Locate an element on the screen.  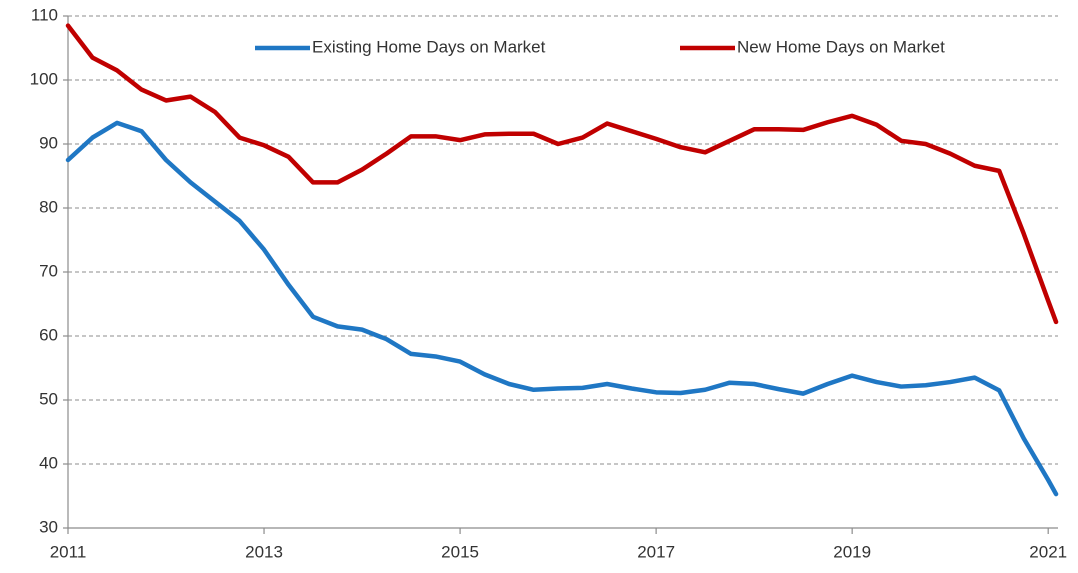
y-tick-label: 100 is located at coordinates (44, 78).